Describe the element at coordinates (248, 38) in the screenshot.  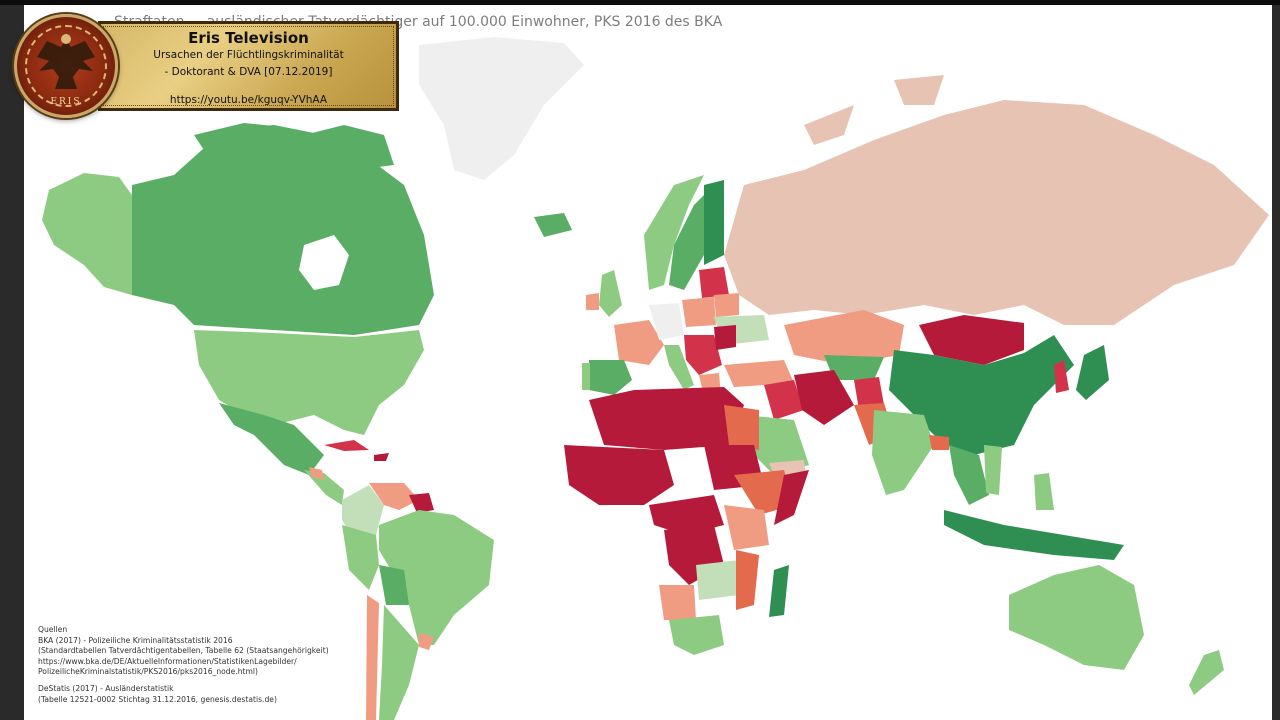
I see `channel-name: Eris Television` at that location.